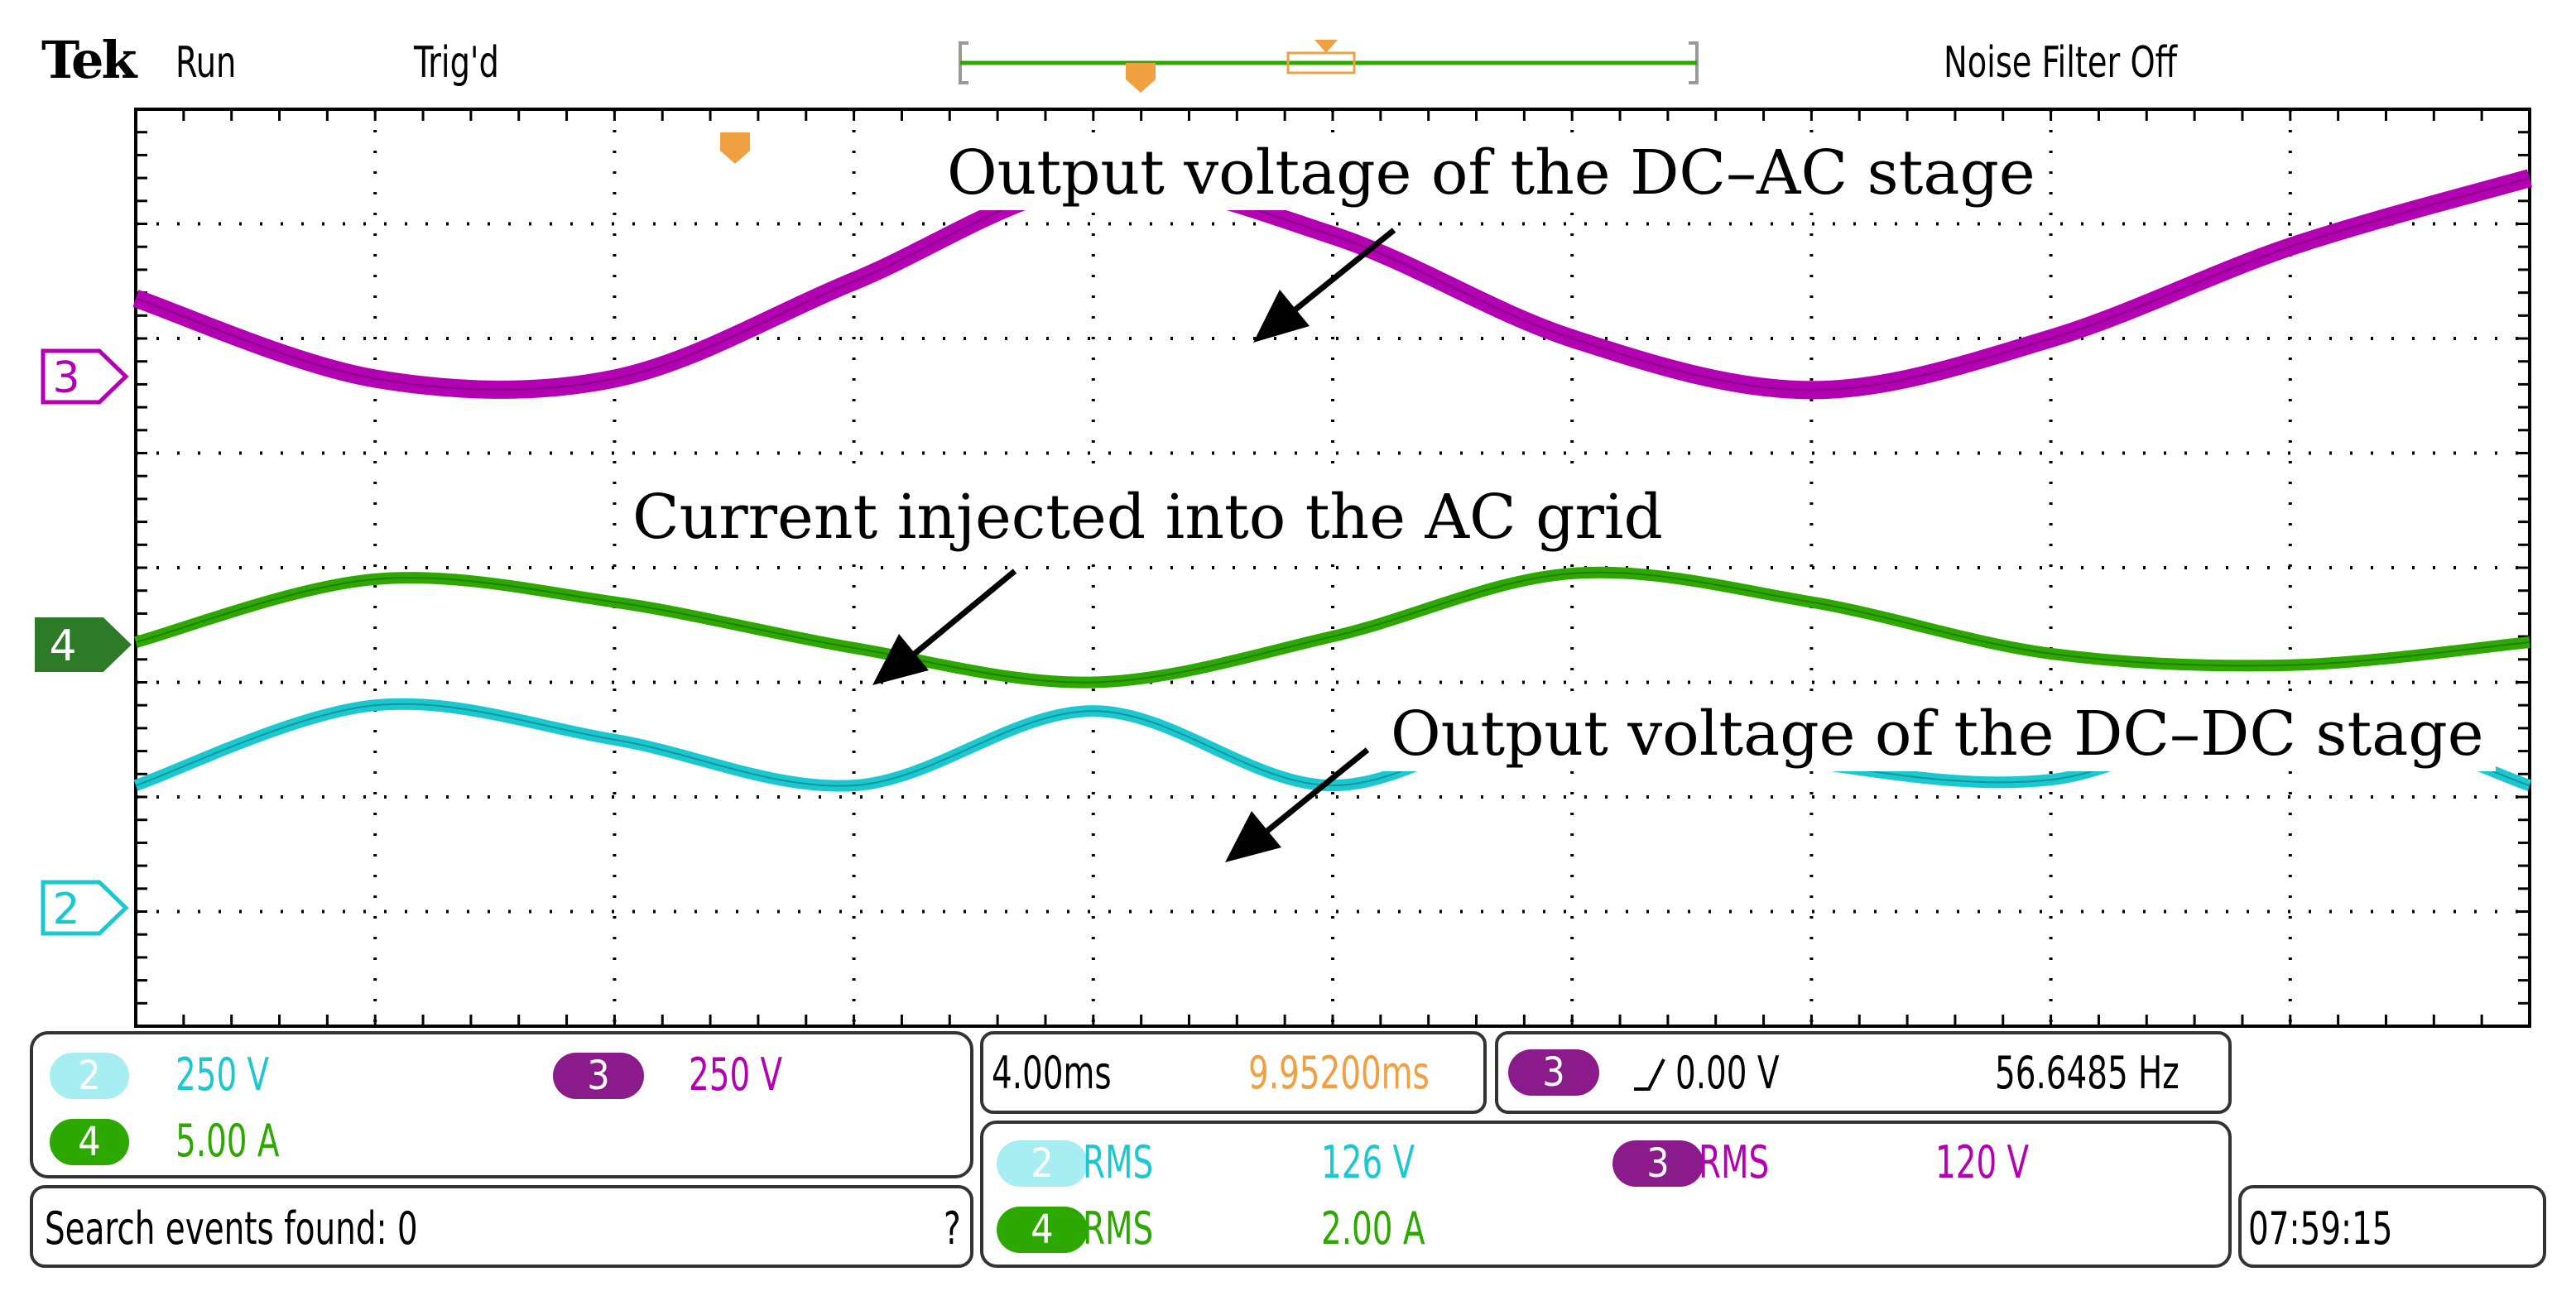  I want to click on trigger-panel: 3 0.00 V 56.6485 Hz, so click(1863, 1072).